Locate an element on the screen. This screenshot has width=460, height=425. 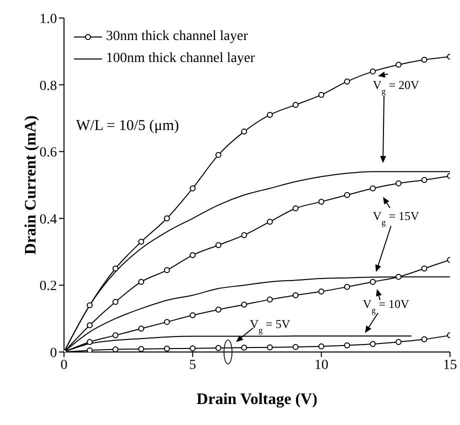
annotation: V$_{g}$ = 5V is located at coordinates (270, 325).